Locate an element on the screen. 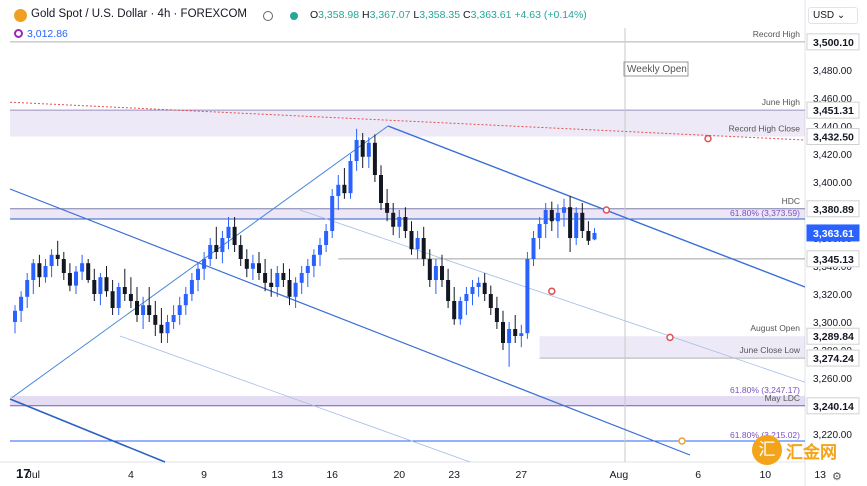 The width and height of the screenshot is (867, 486). market-open-icon is located at coordinates (294, 16).